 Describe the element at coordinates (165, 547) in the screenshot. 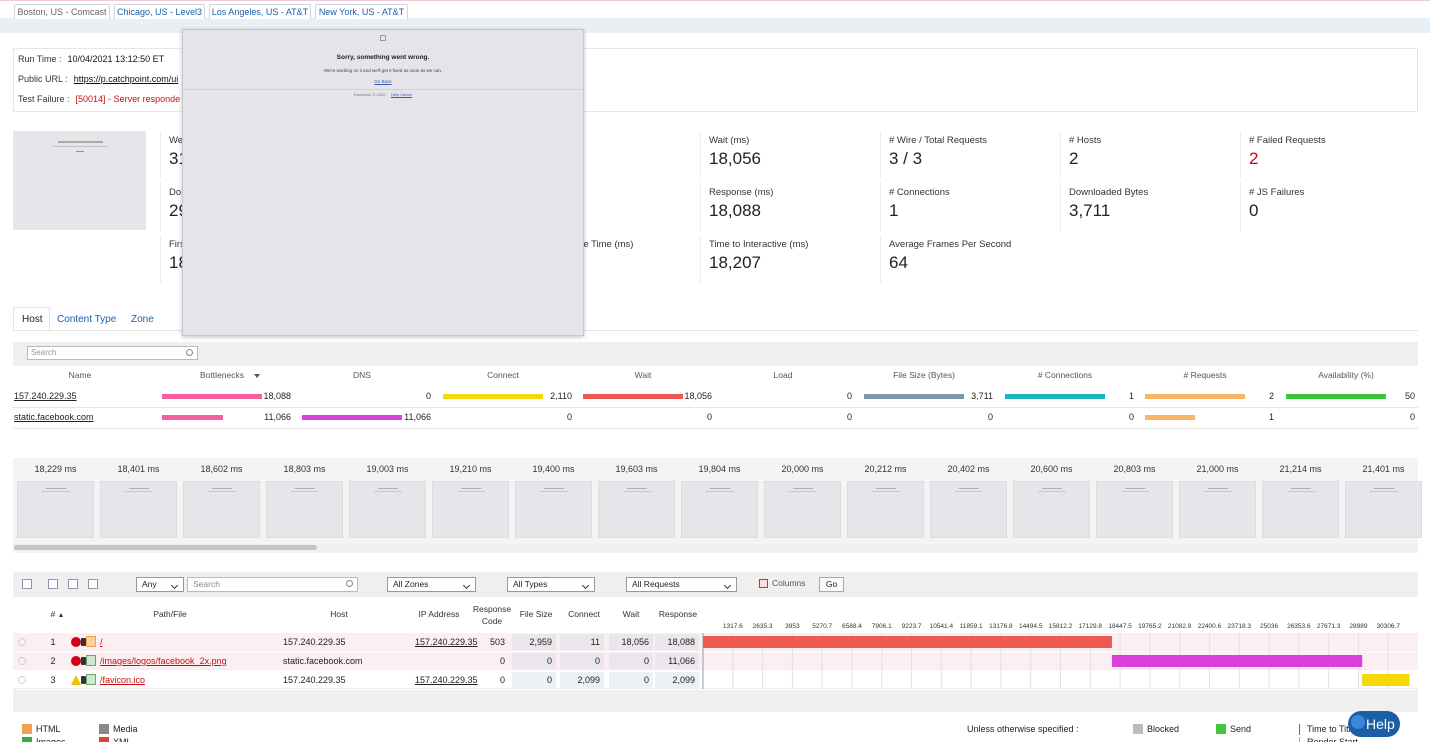

I see `scroll-thumb` at that location.